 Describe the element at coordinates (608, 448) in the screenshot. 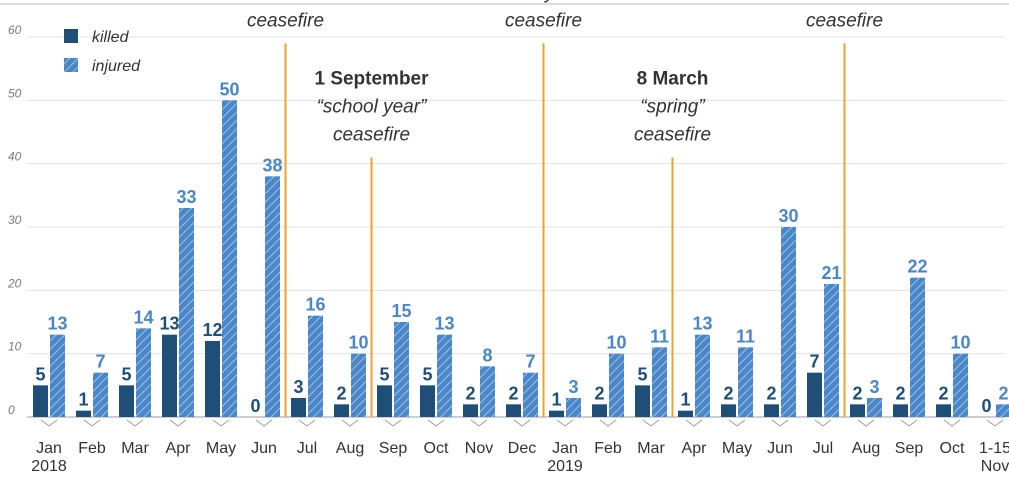

I see `x-tick-label: Feb` at that location.